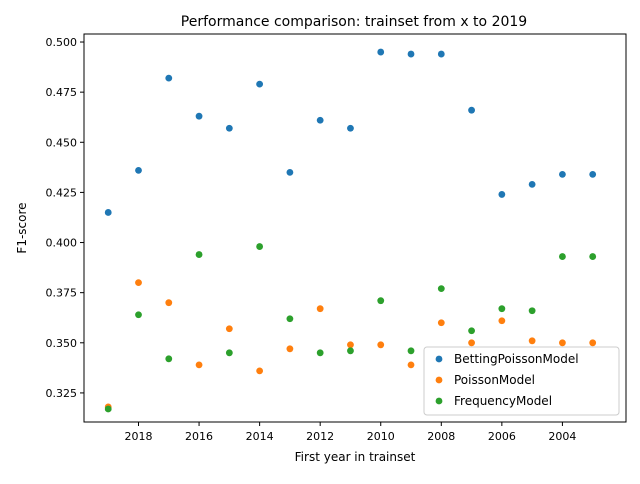  I want to click on x-tick-label: 2010, so click(381, 436).